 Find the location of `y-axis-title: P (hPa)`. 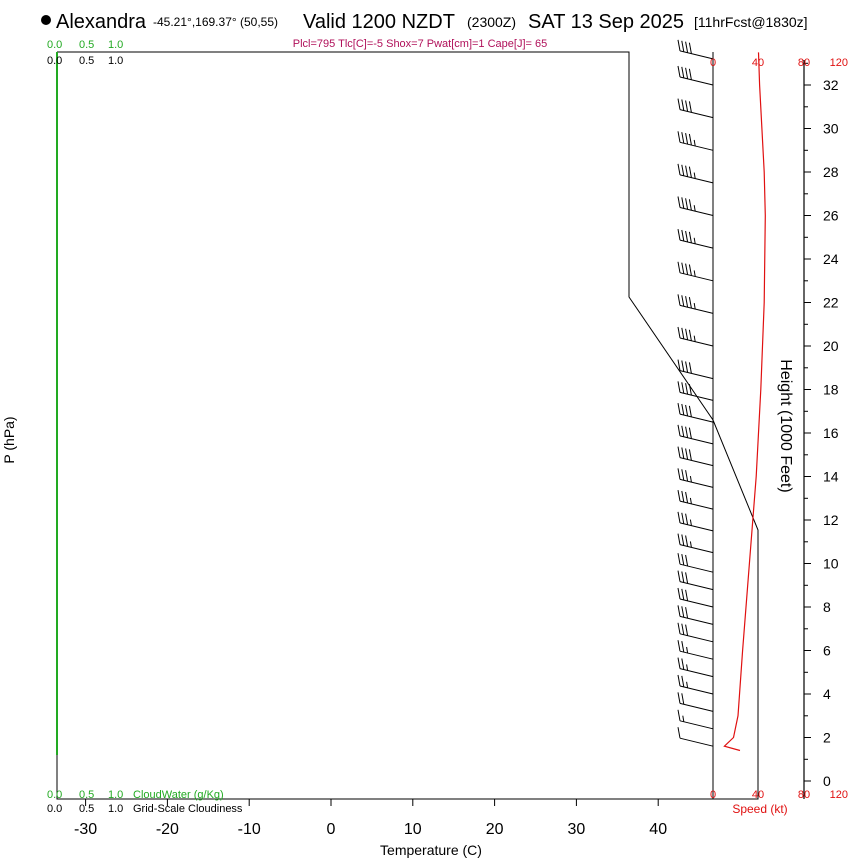

y-axis-title: P (hPa) is located at coordinates (9, 439).